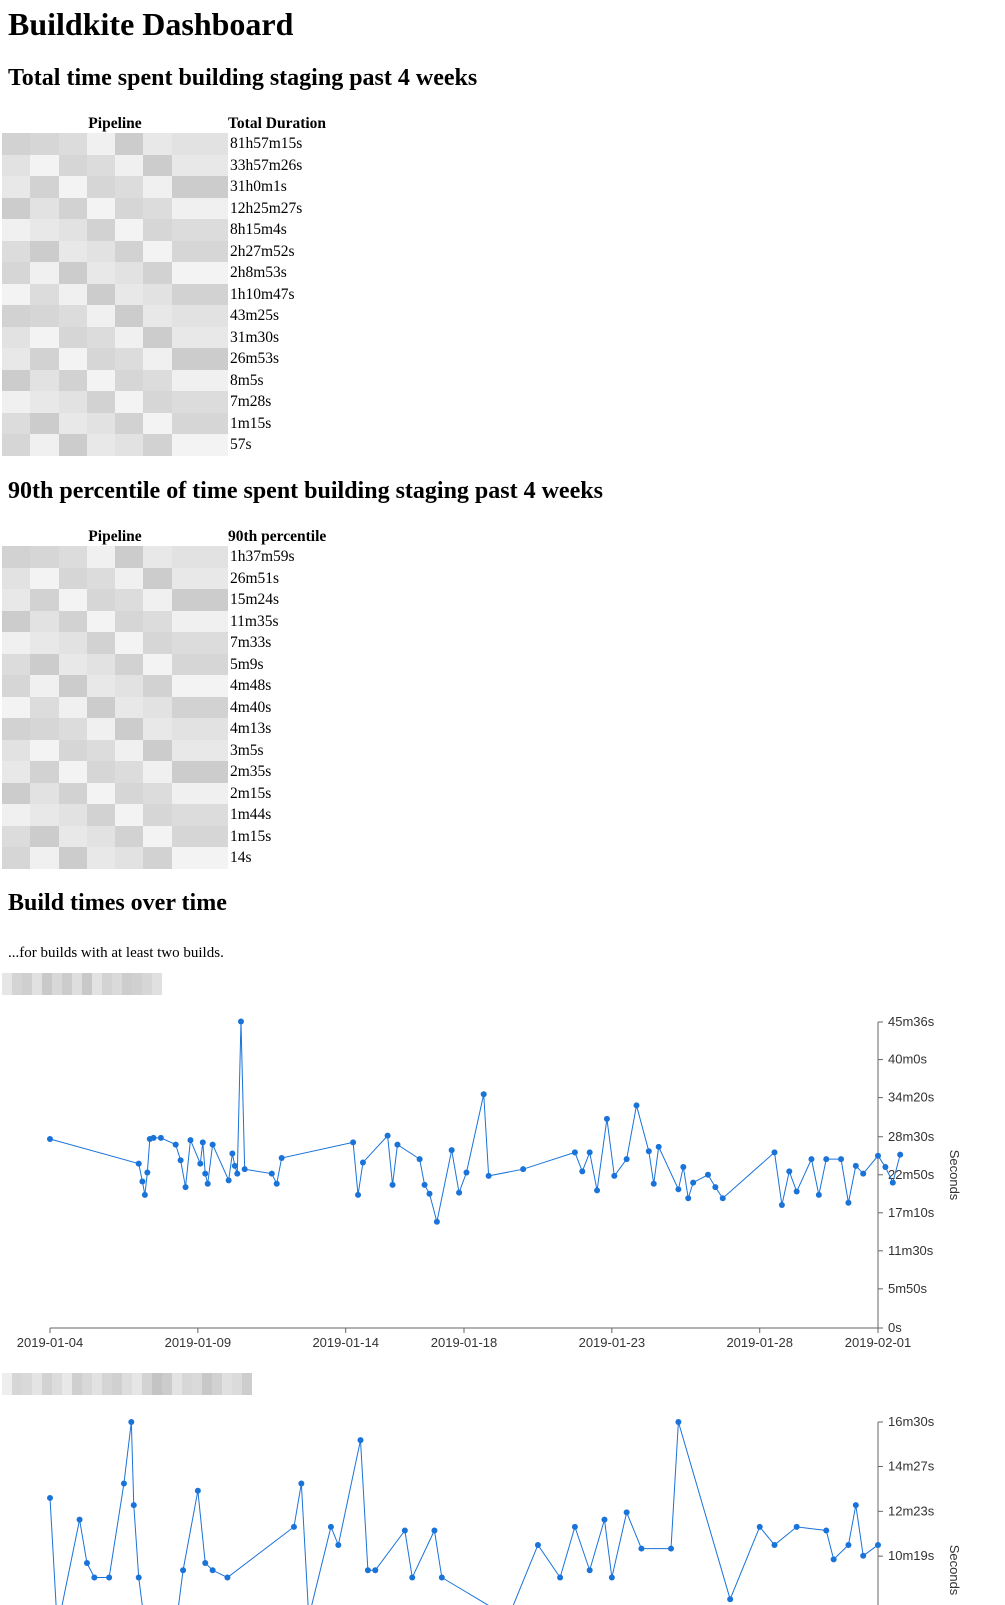  I want to click on x-tick-label: 2019-01-04, so click(50, 1342).